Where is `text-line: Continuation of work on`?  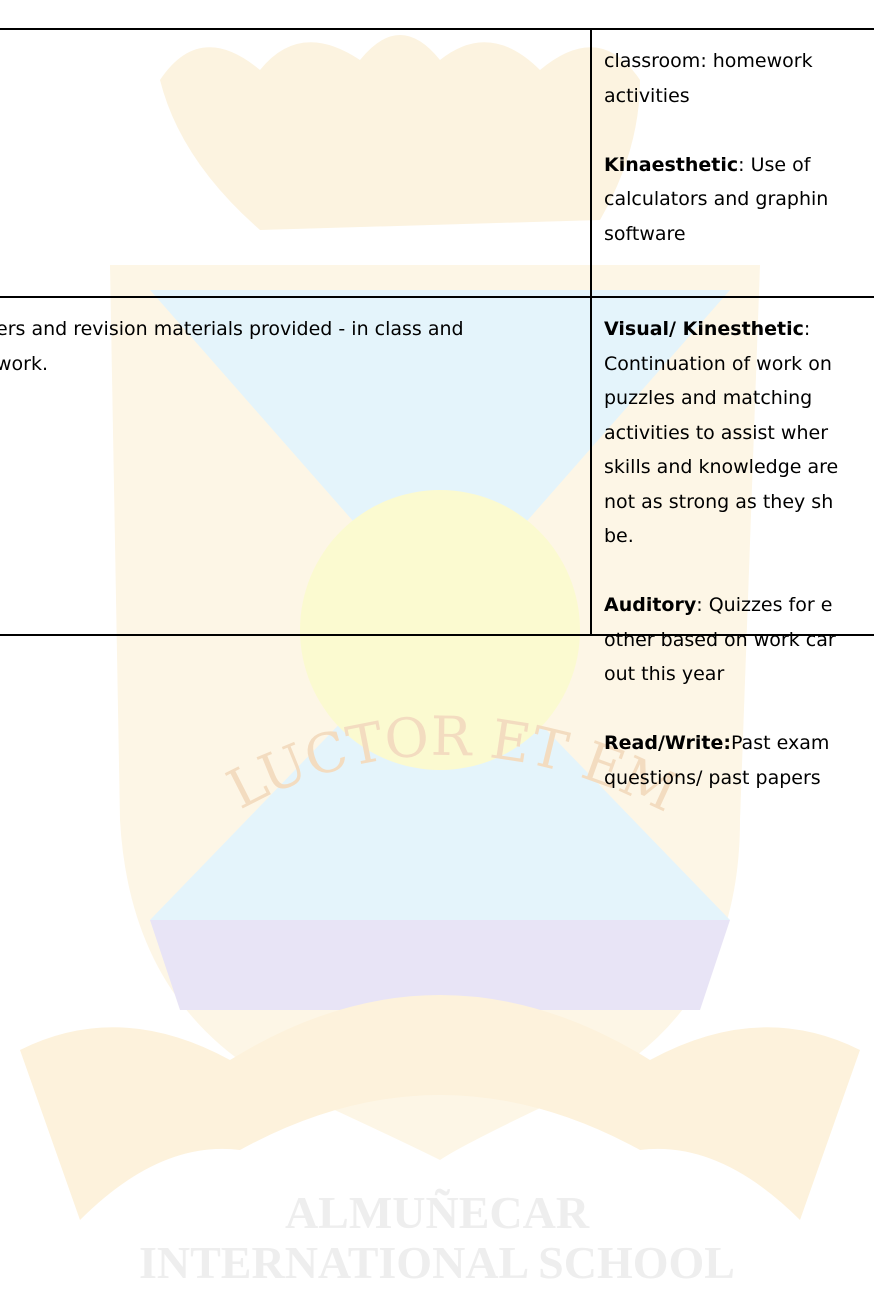
text-line: Continuation of work on is located at coordinates (718, 363).